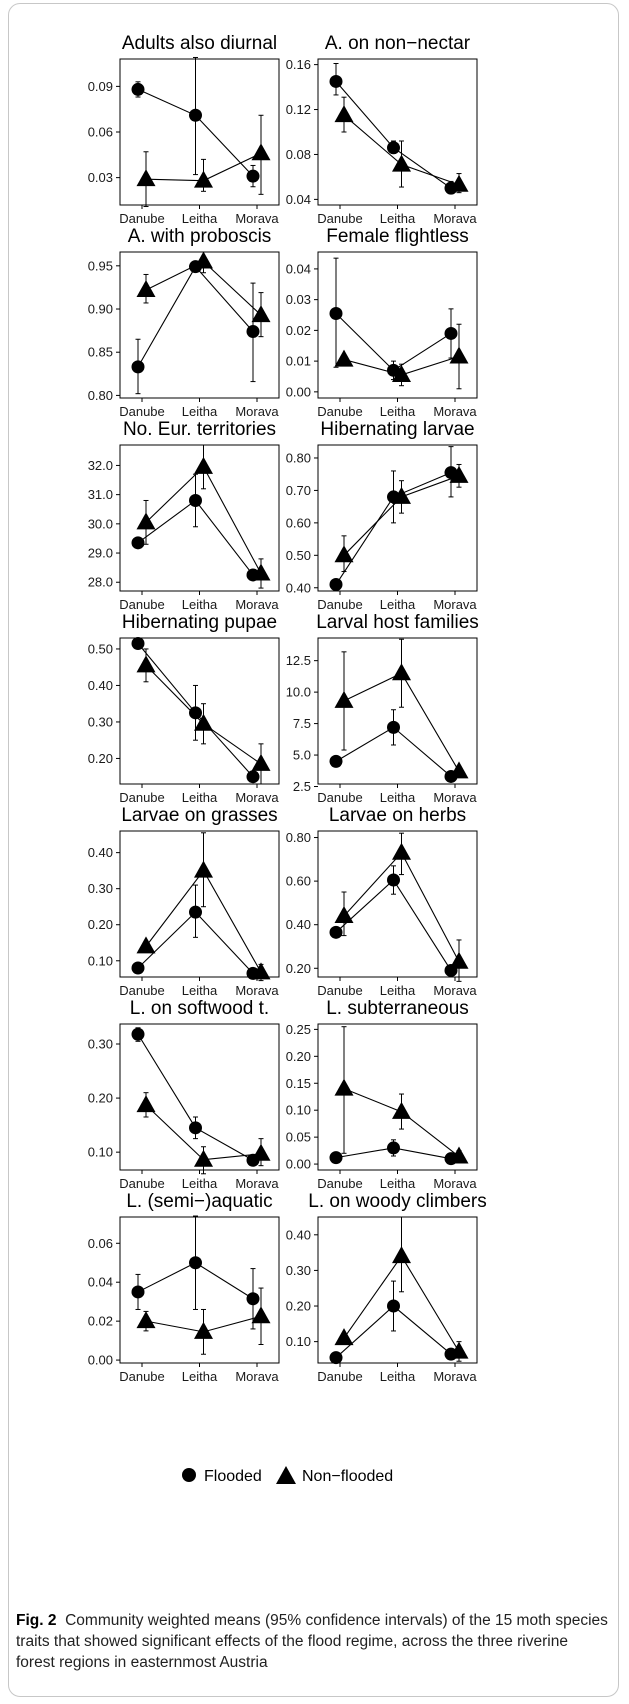  Describe the element at coordinates (298, 1083) in the screenshot. I see `y-tick-label: 0.15` at that location.